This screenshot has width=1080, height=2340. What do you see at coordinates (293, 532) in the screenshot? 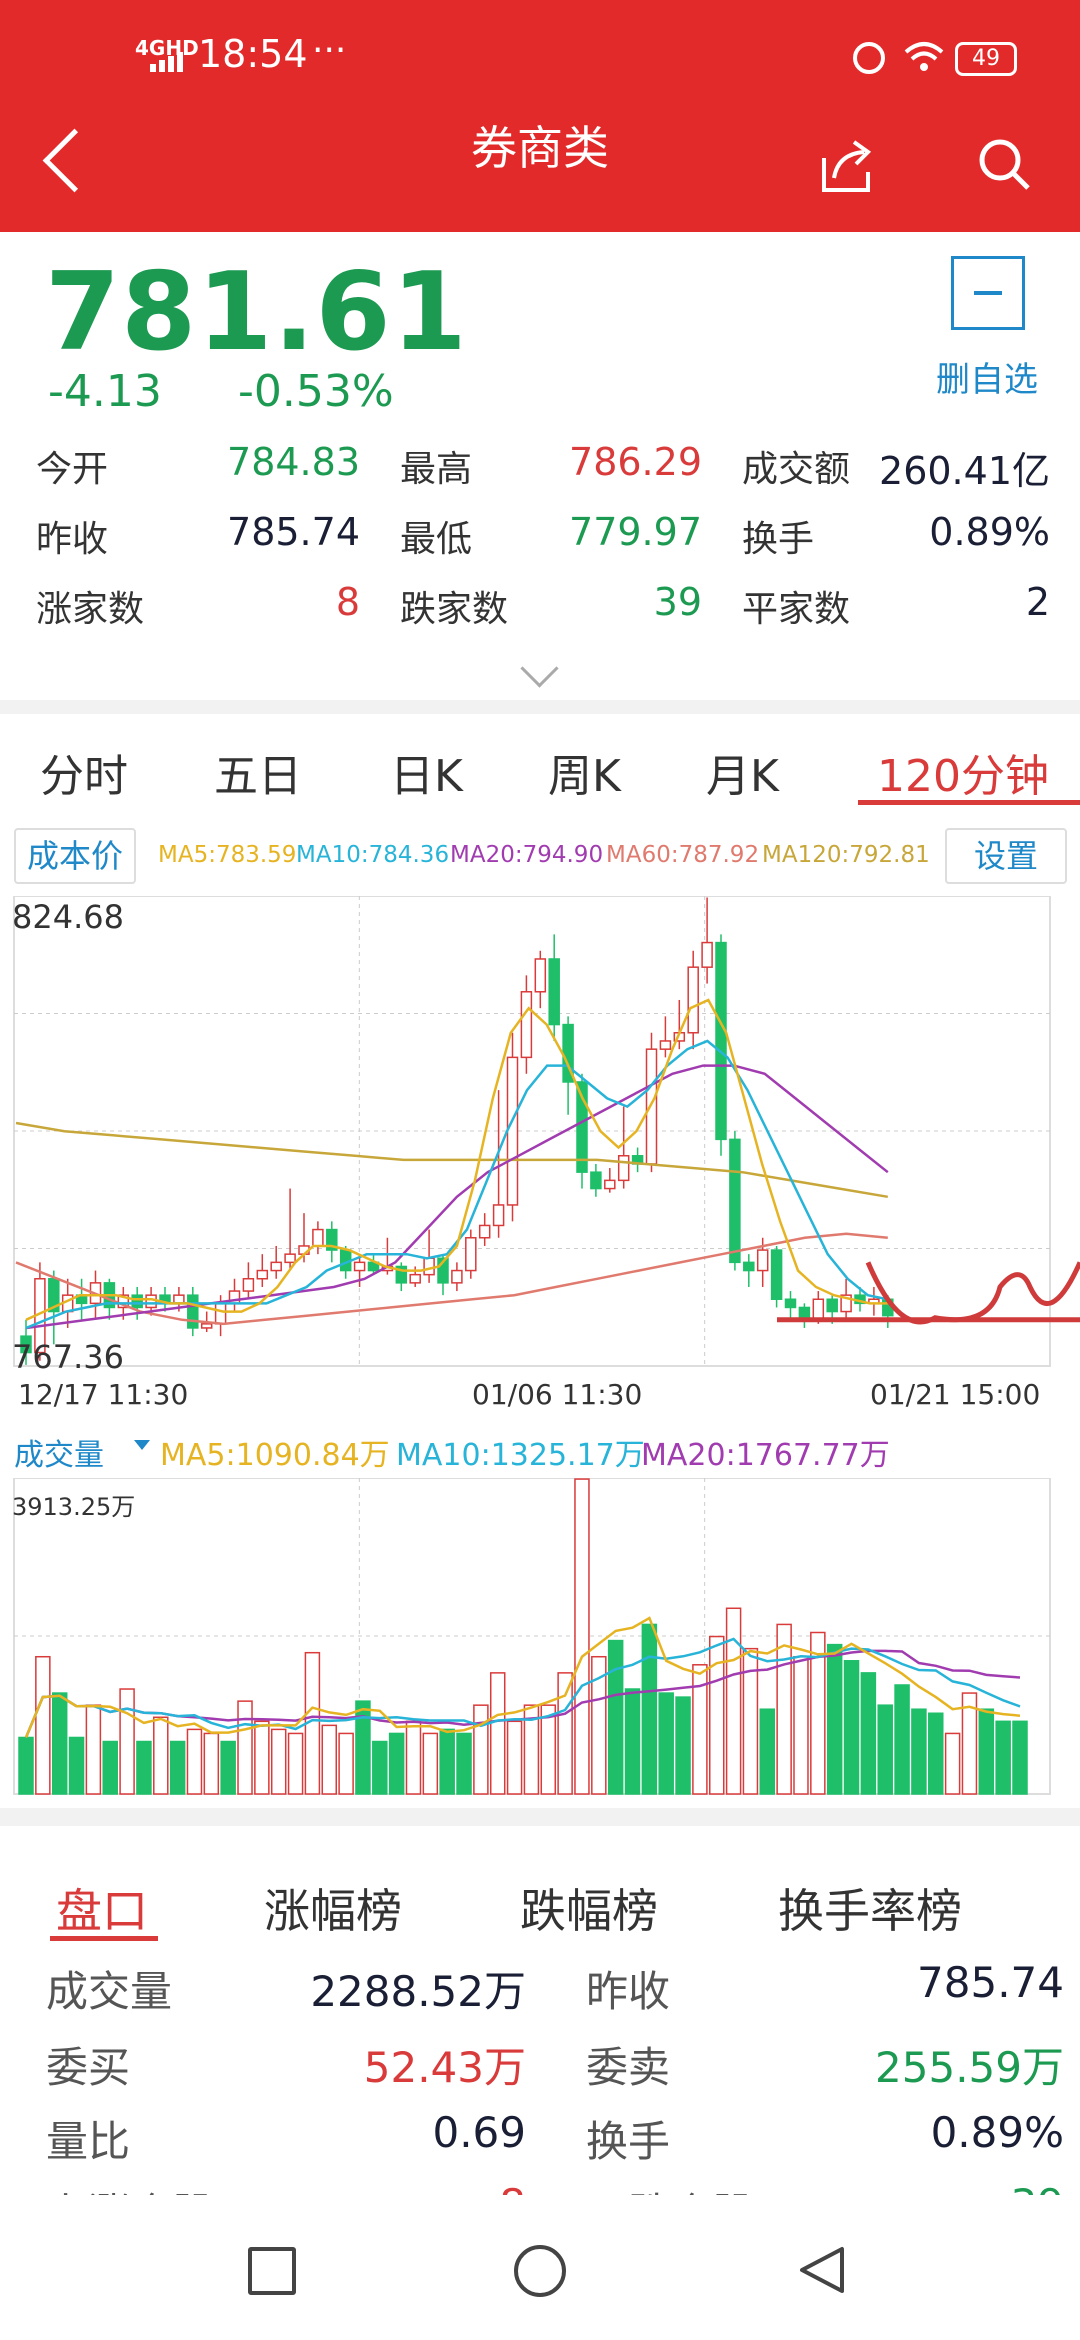
I see `prev-close-value: 785.74` at bounding box center [293, 532].